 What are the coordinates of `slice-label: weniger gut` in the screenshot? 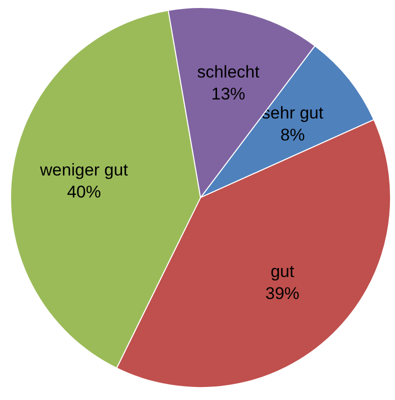 It's located at (83, 170).